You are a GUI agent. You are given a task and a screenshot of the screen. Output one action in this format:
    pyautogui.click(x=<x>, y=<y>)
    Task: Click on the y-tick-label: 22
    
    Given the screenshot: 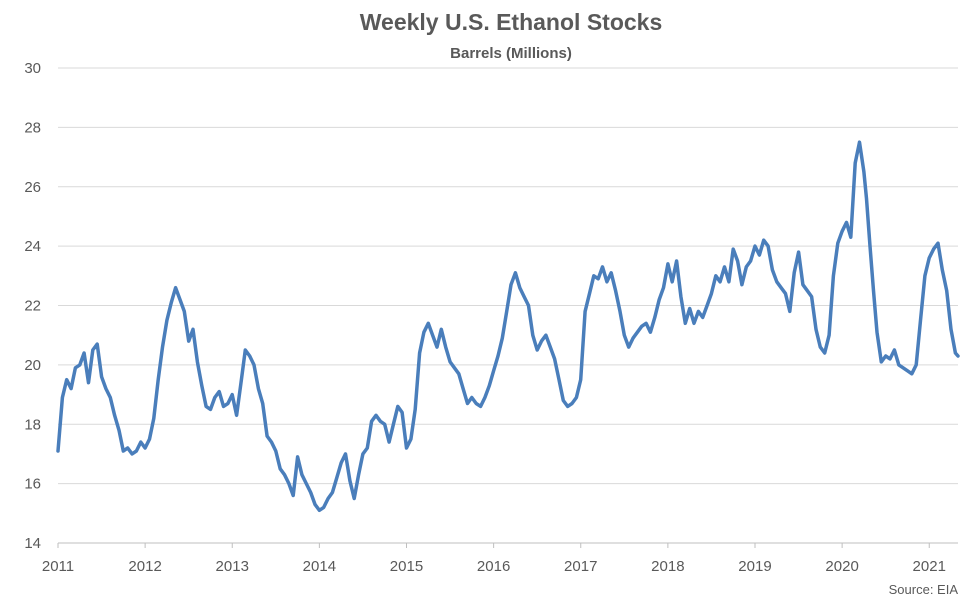 What is the action you would take?
    pyautogui.click(x=32, y=306)
    